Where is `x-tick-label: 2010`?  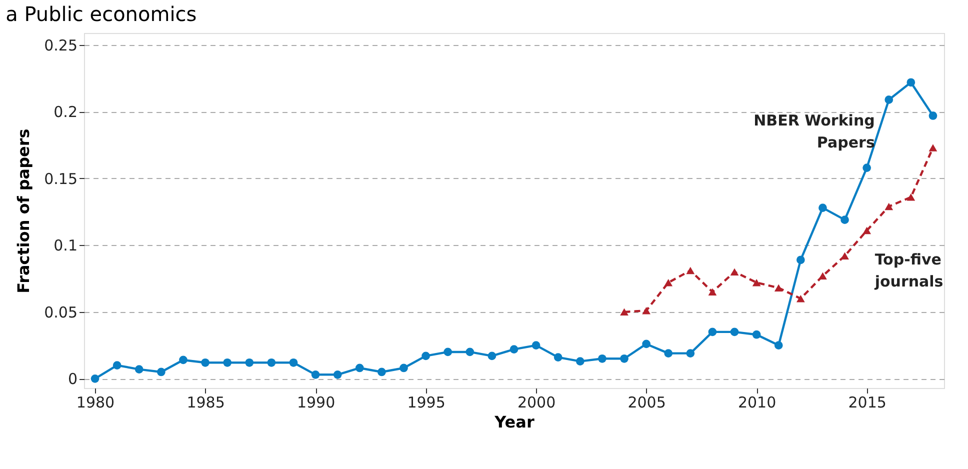
x-tick-label: 2010 is located at coordinates (757, 403).